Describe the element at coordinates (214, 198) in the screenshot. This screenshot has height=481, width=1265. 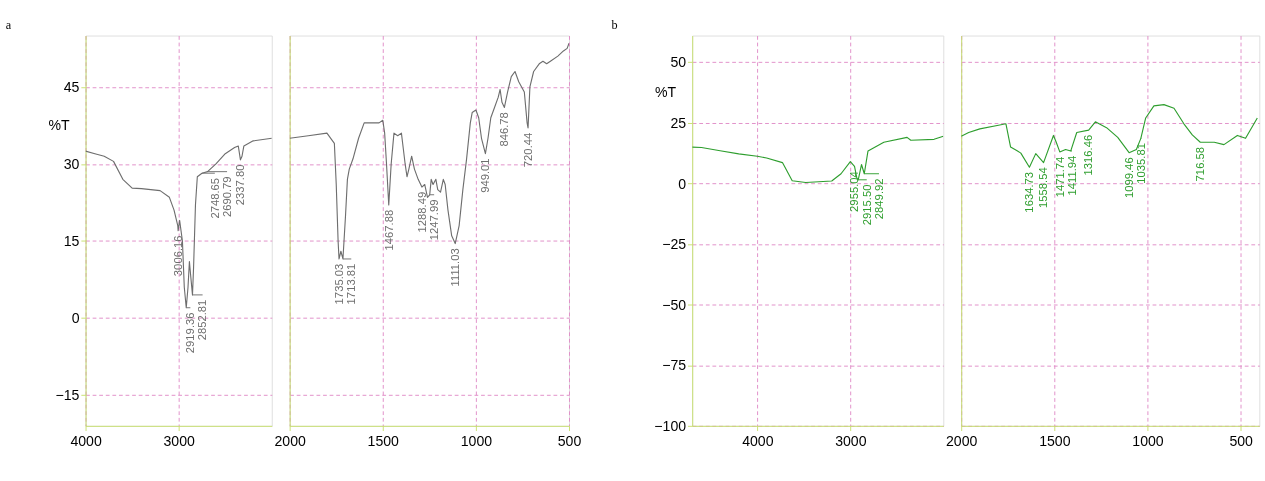
I see `annotation: 2748.65` at that location.